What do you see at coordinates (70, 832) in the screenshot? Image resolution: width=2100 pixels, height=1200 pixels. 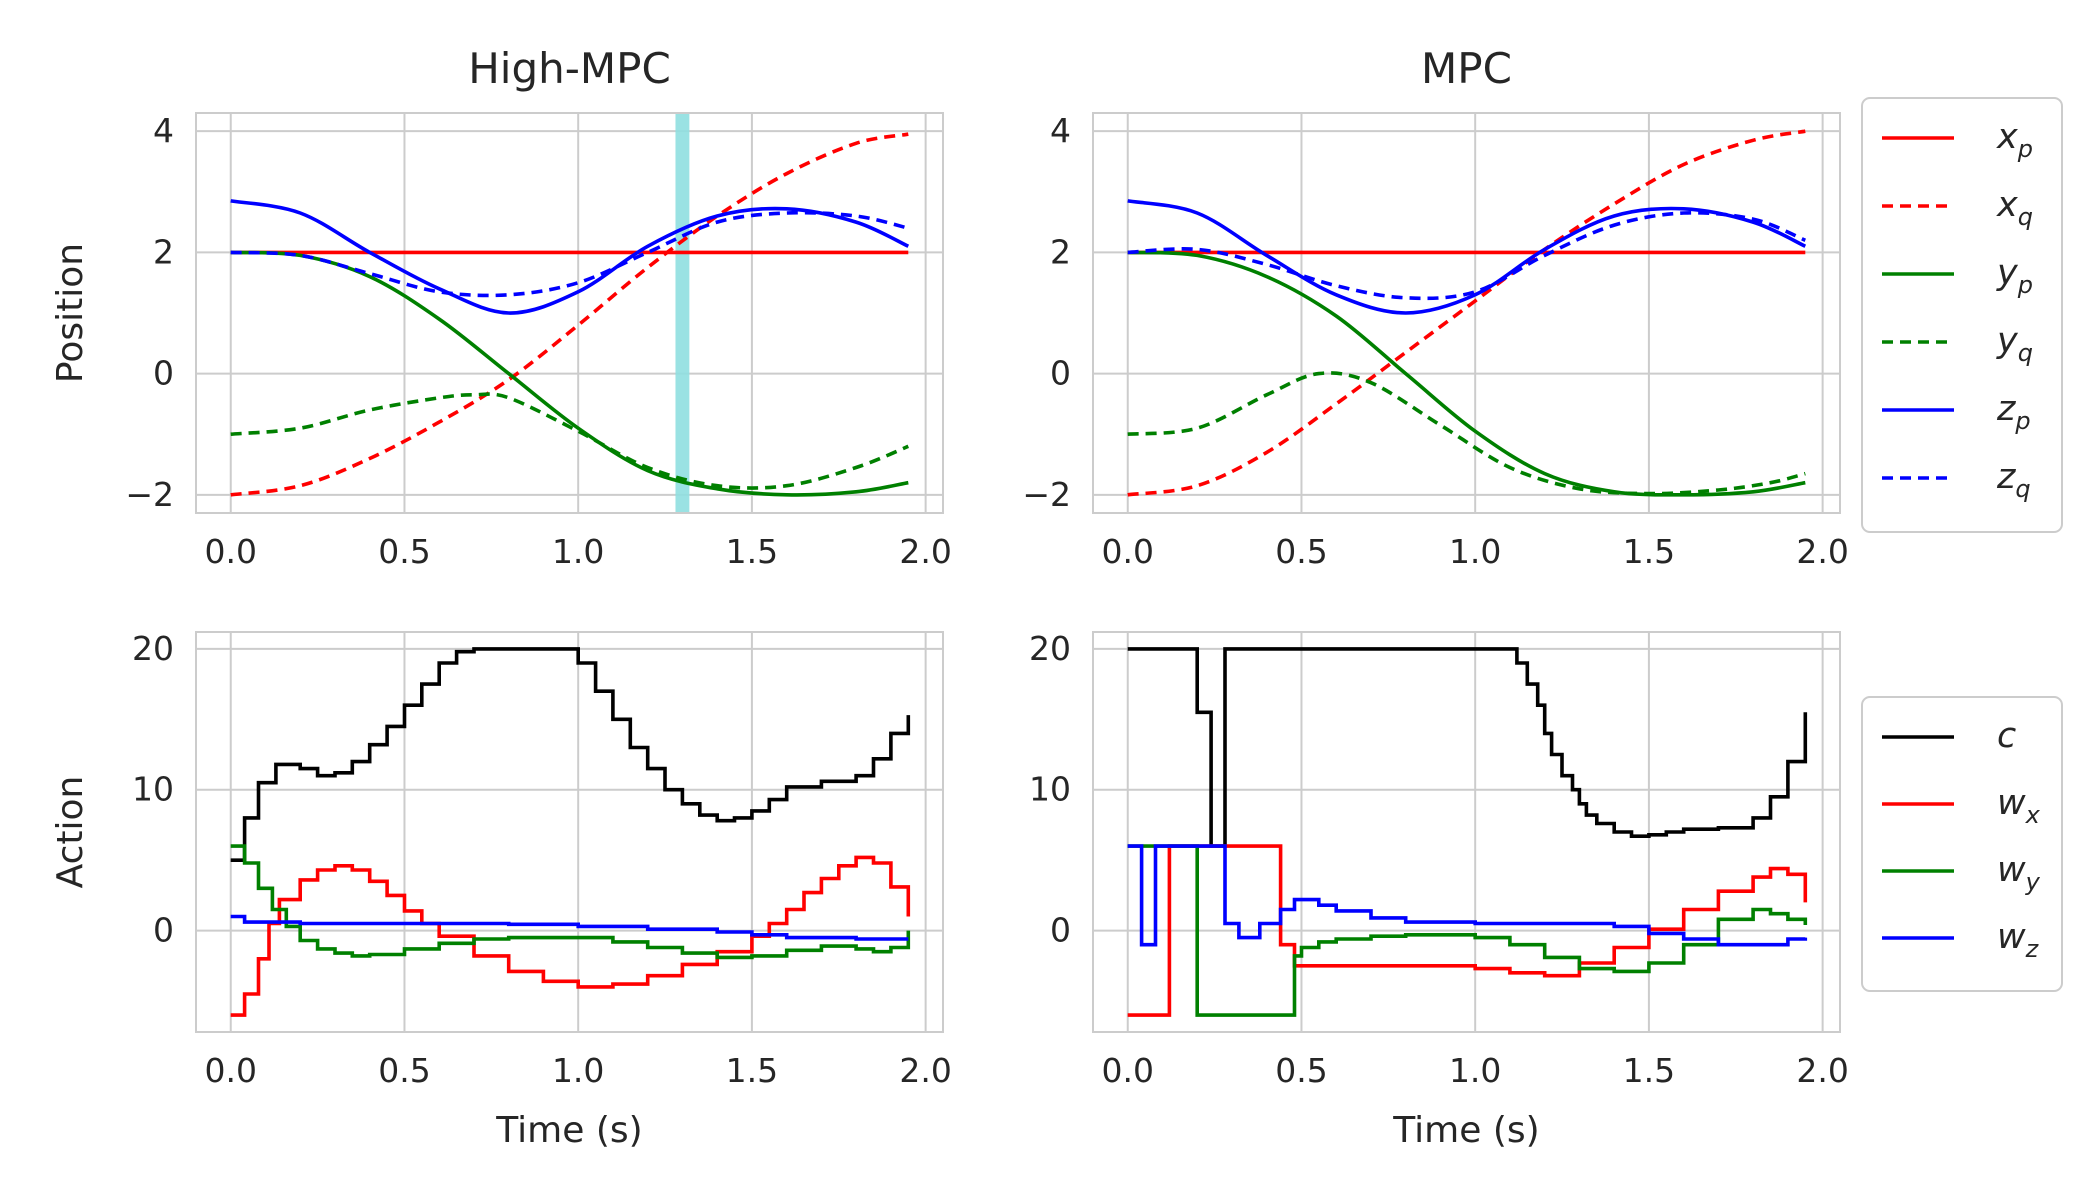 I see `y-axis-label: Action` at bounding box center [70, 832].